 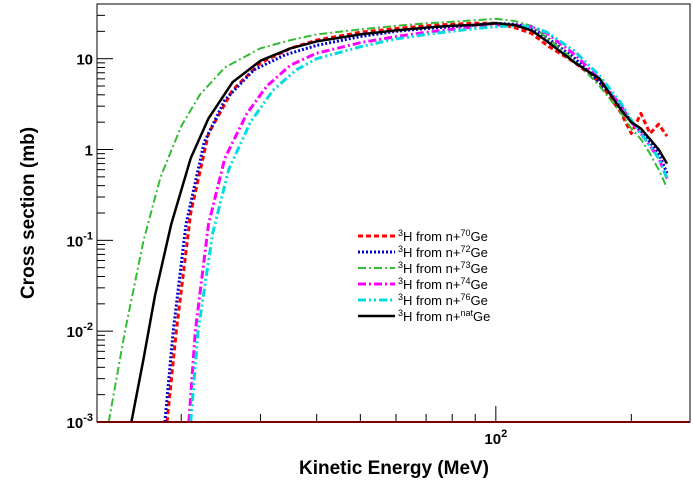 I want to click on x-tick-label: 102, so click(x=495, y=438).